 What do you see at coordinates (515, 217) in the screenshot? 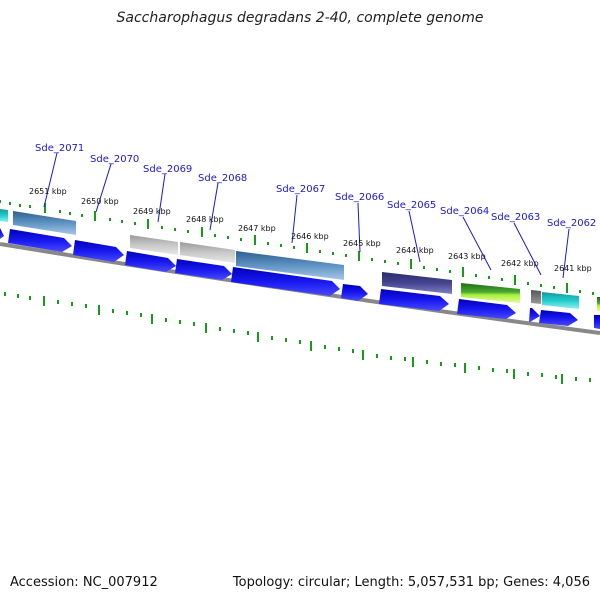
I see `gene-label: Sde_2063` at bounding box center [515, 217].